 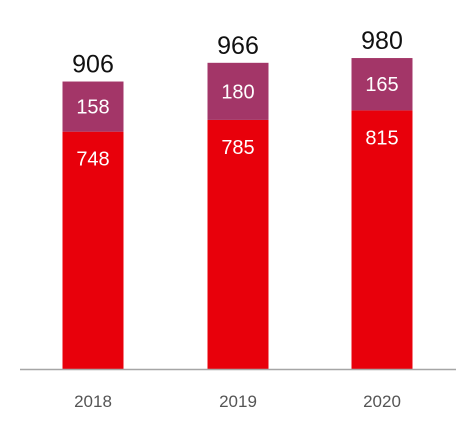 I want to click on x-tick-label-2018: 2018, so click(x=93, y=401).